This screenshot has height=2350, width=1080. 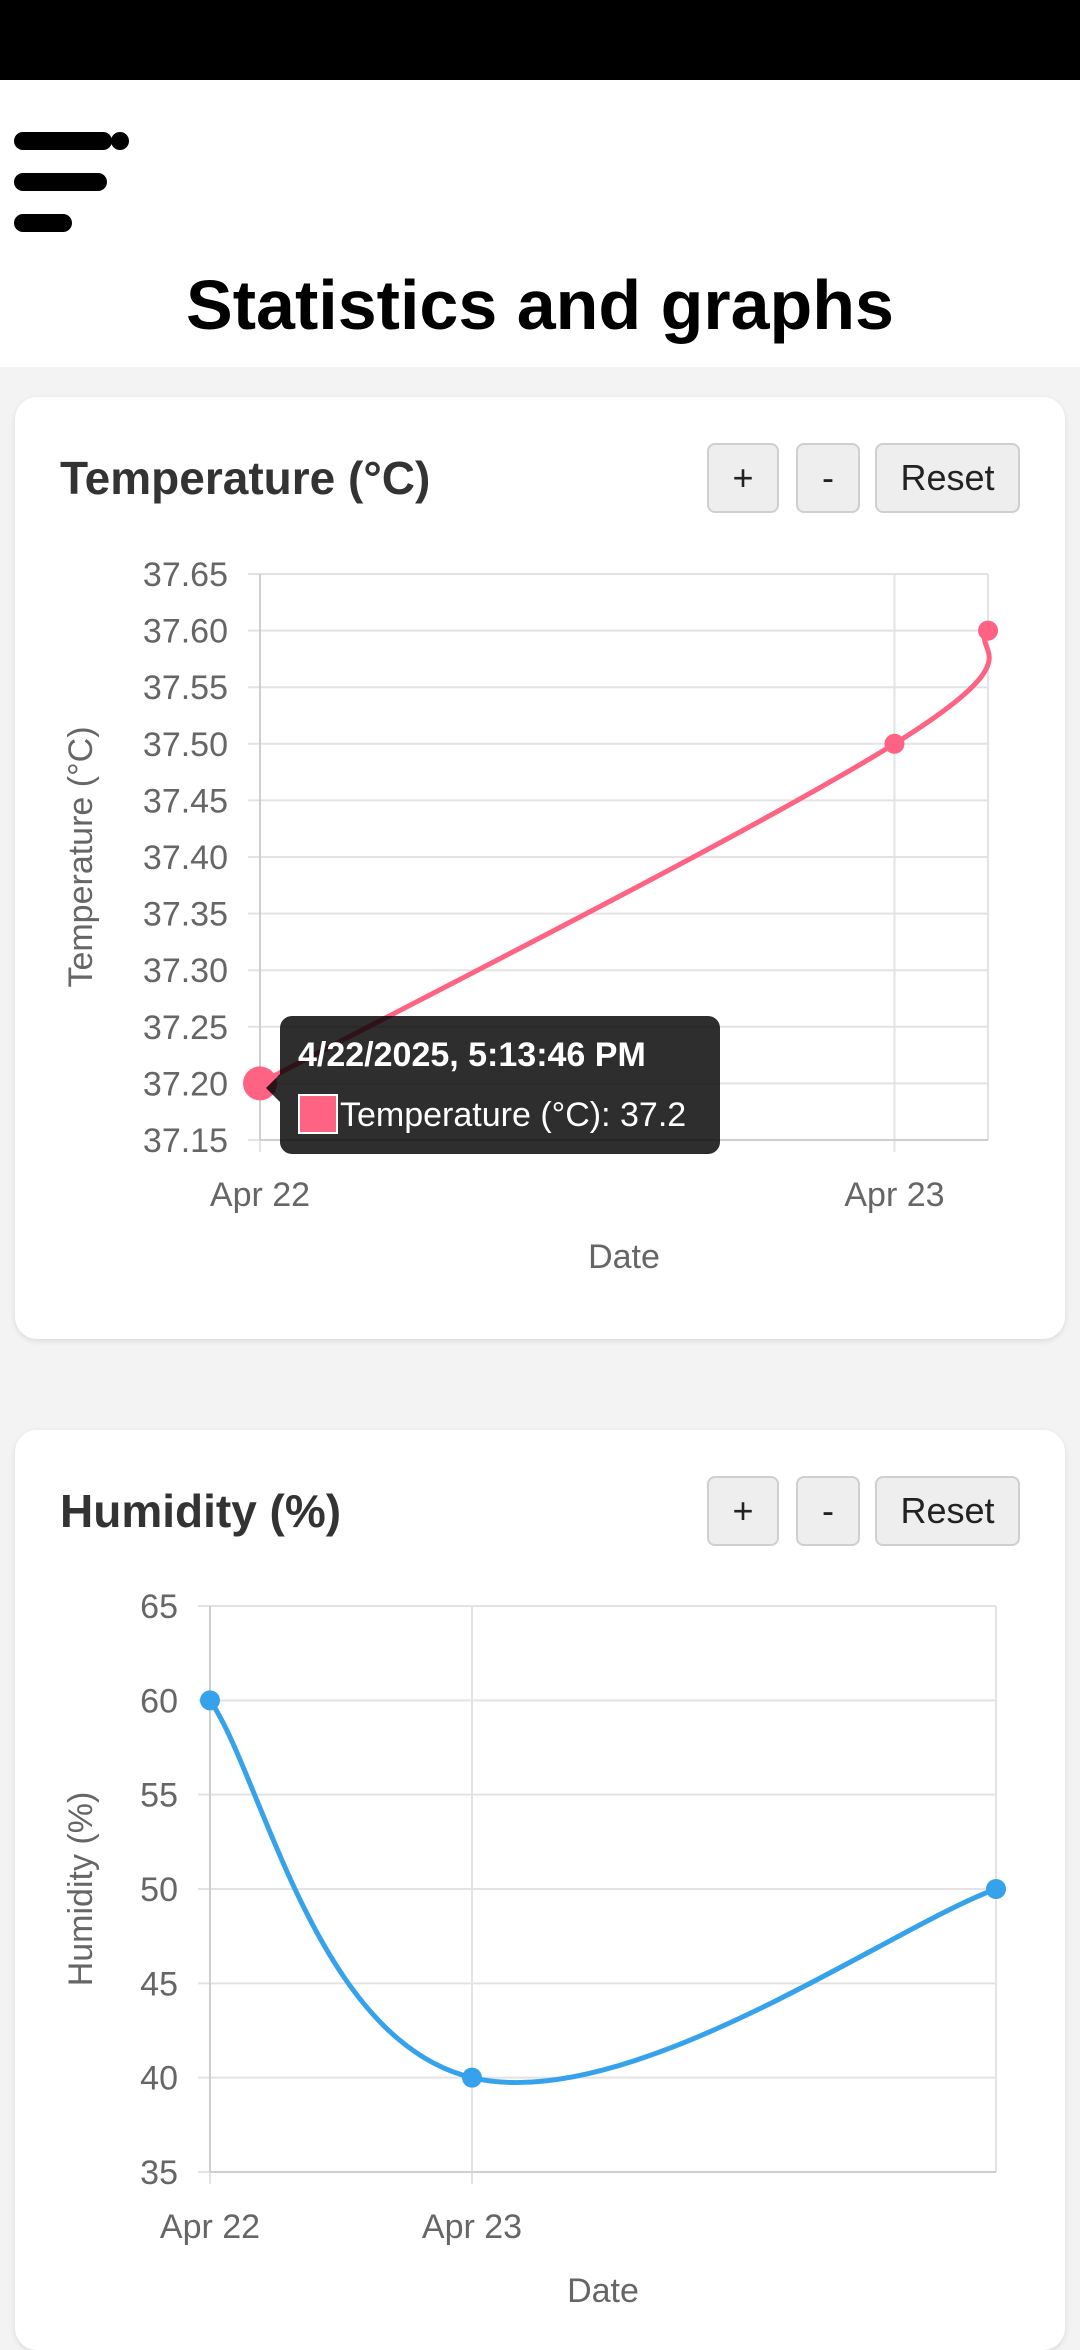 What do you see at coordinates (73, 182) in the screenshot?
I see `hamburger-menu-icon` at bounding box center [73, 182].